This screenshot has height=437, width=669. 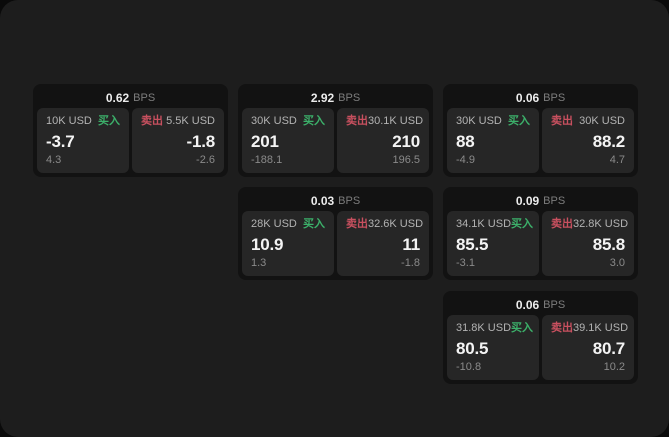 I want to click on sell-panel: 卖出 32.8K USD 85.8 3.0, so click(x=588, y=243).